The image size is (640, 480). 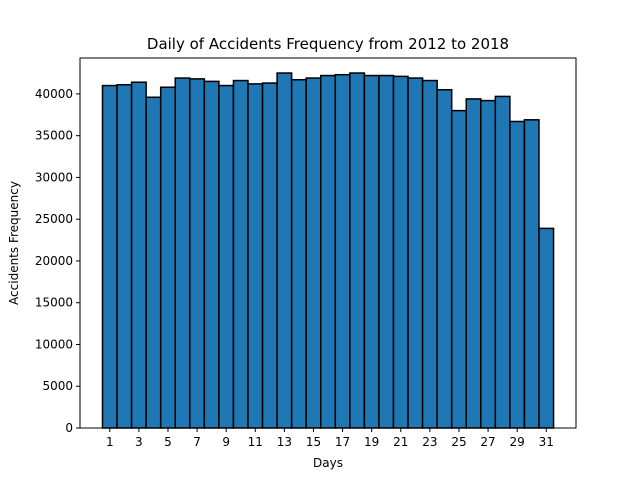 What do you see at coordinates (168, 442) in the screenshot?
I see `x-tick-label: 5` at bounding box center [168, 442].